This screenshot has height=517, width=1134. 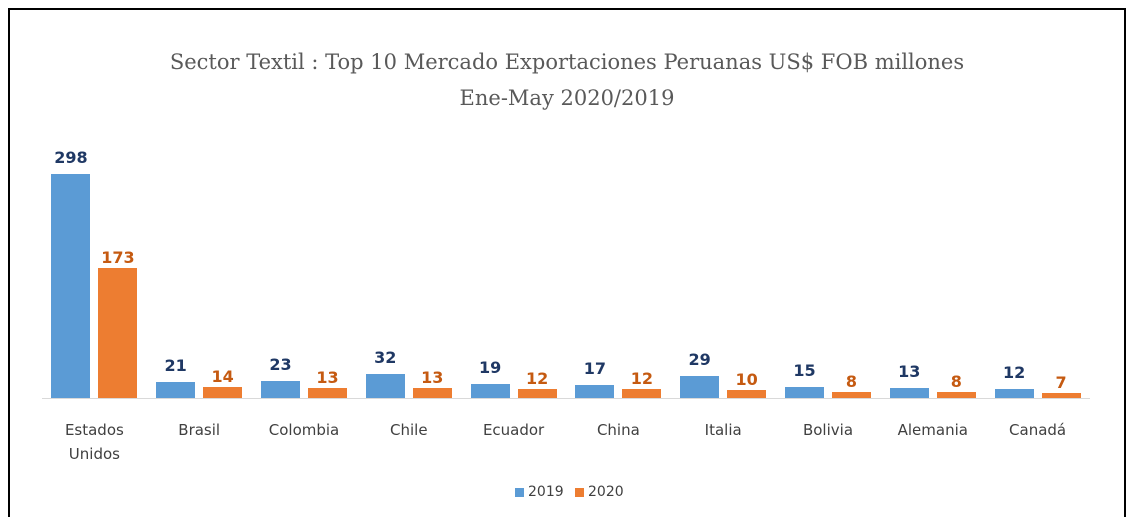 I want to click on x-tick-label: Canadá, so click(x=1038, y=430).